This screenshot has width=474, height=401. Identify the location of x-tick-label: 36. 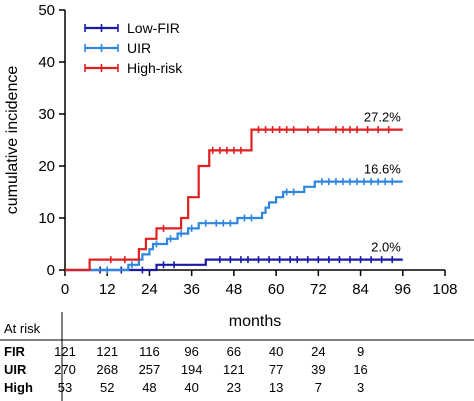
(191, 289).